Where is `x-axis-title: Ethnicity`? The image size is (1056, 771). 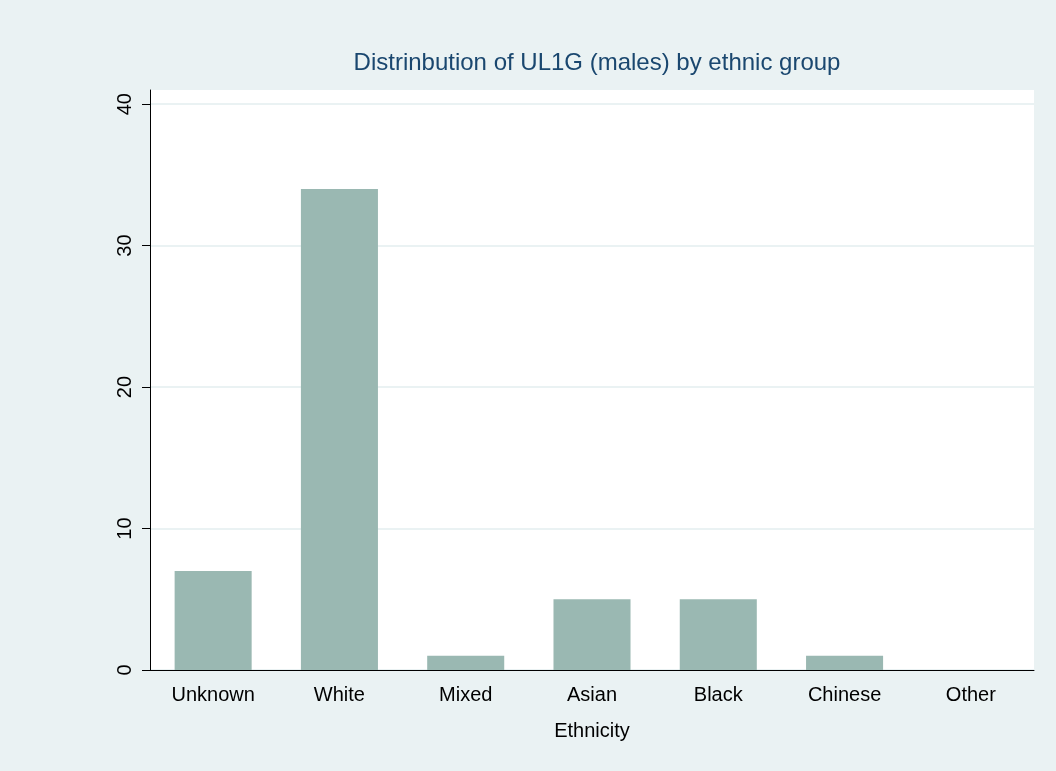
x-axis-title: Ethnicity is located at coordinates (592, 730).